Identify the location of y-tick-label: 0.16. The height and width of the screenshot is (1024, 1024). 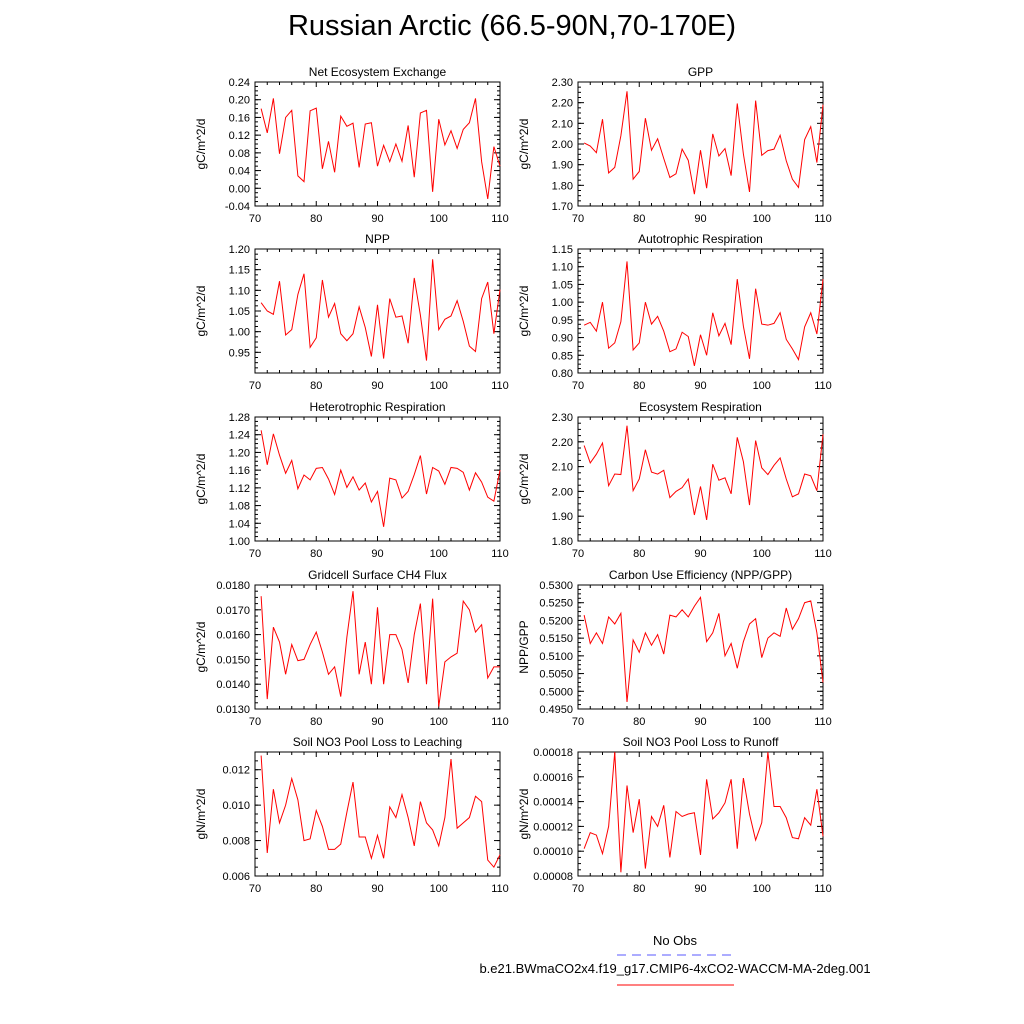
(239, 118).